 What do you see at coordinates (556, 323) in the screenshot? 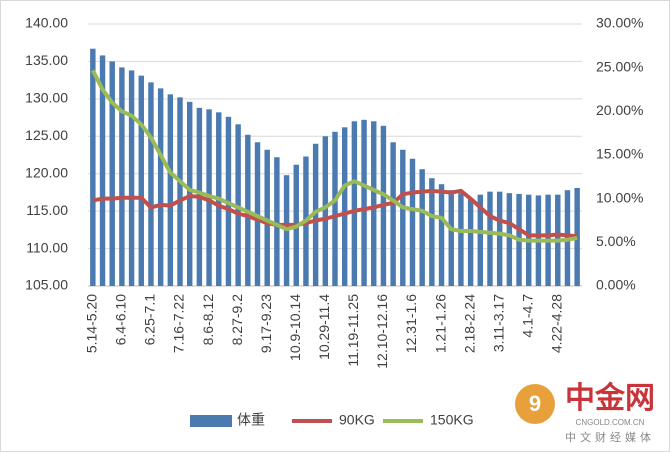
I see `x-tick-label: 4.22-4.28` at bounding box center [556, 323].